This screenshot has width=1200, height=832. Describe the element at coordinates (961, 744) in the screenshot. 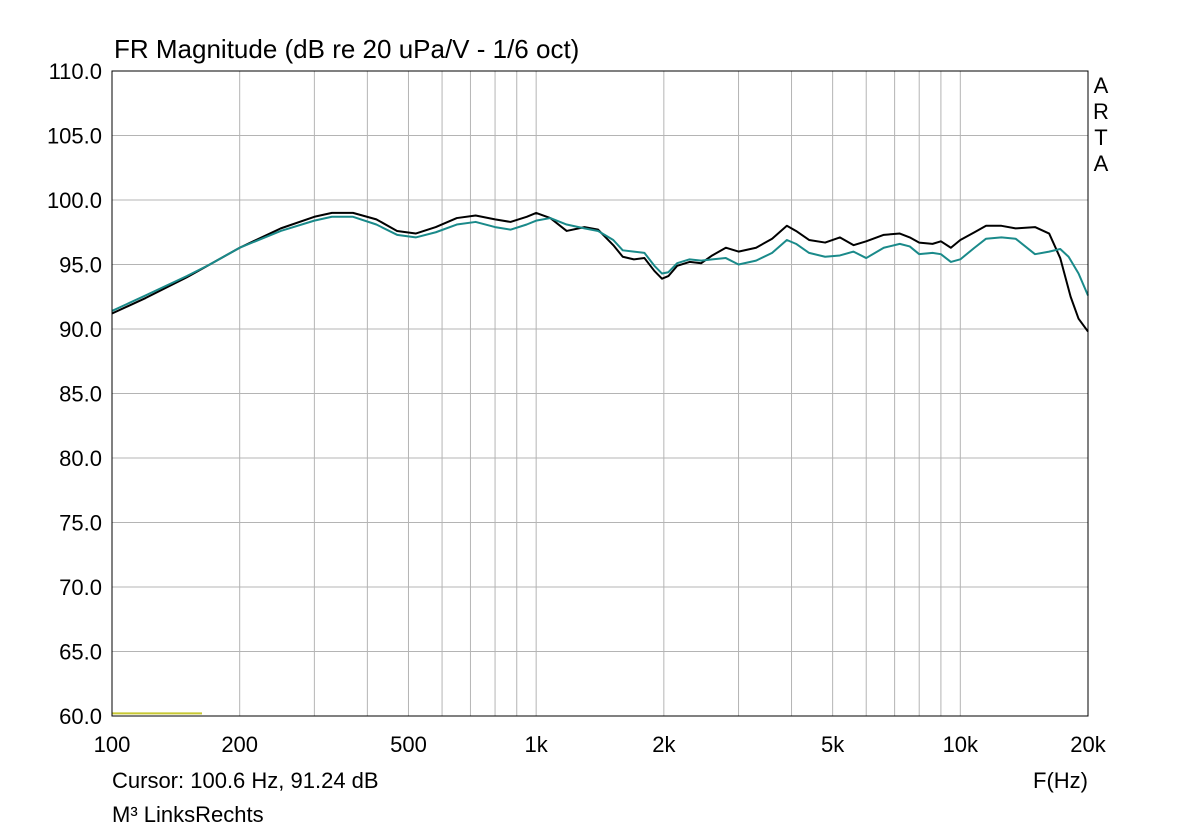

I see `x-tick-label: 10k` at that location.